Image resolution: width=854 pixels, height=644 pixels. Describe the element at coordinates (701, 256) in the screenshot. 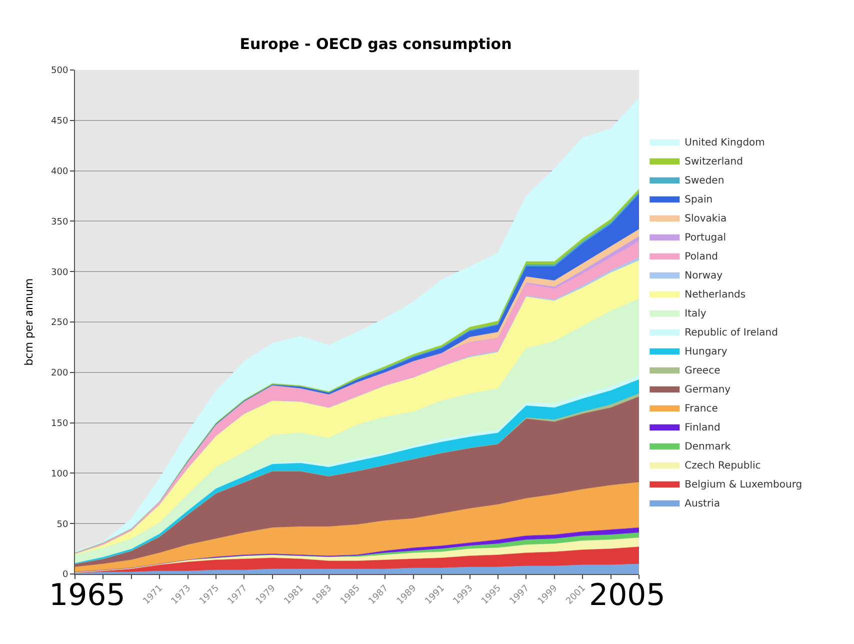

I see `legend-label: Poland` at that location.